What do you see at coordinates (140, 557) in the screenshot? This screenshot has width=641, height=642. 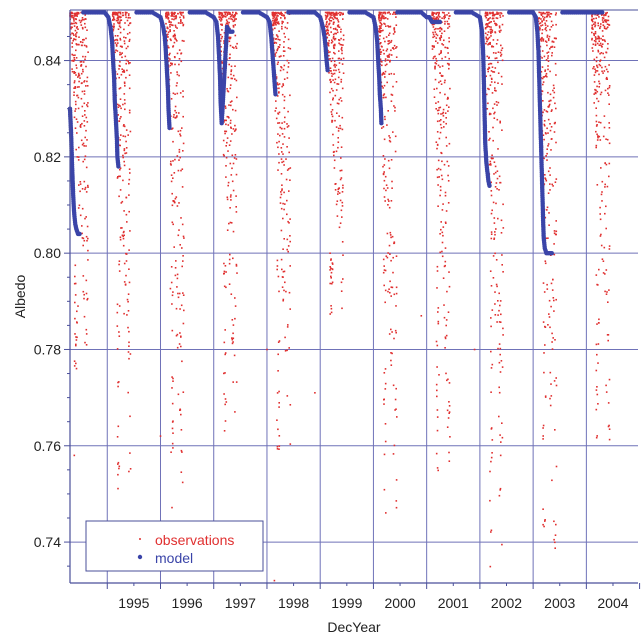 I see `legend-model-marker` at bounding box center [140, 557].